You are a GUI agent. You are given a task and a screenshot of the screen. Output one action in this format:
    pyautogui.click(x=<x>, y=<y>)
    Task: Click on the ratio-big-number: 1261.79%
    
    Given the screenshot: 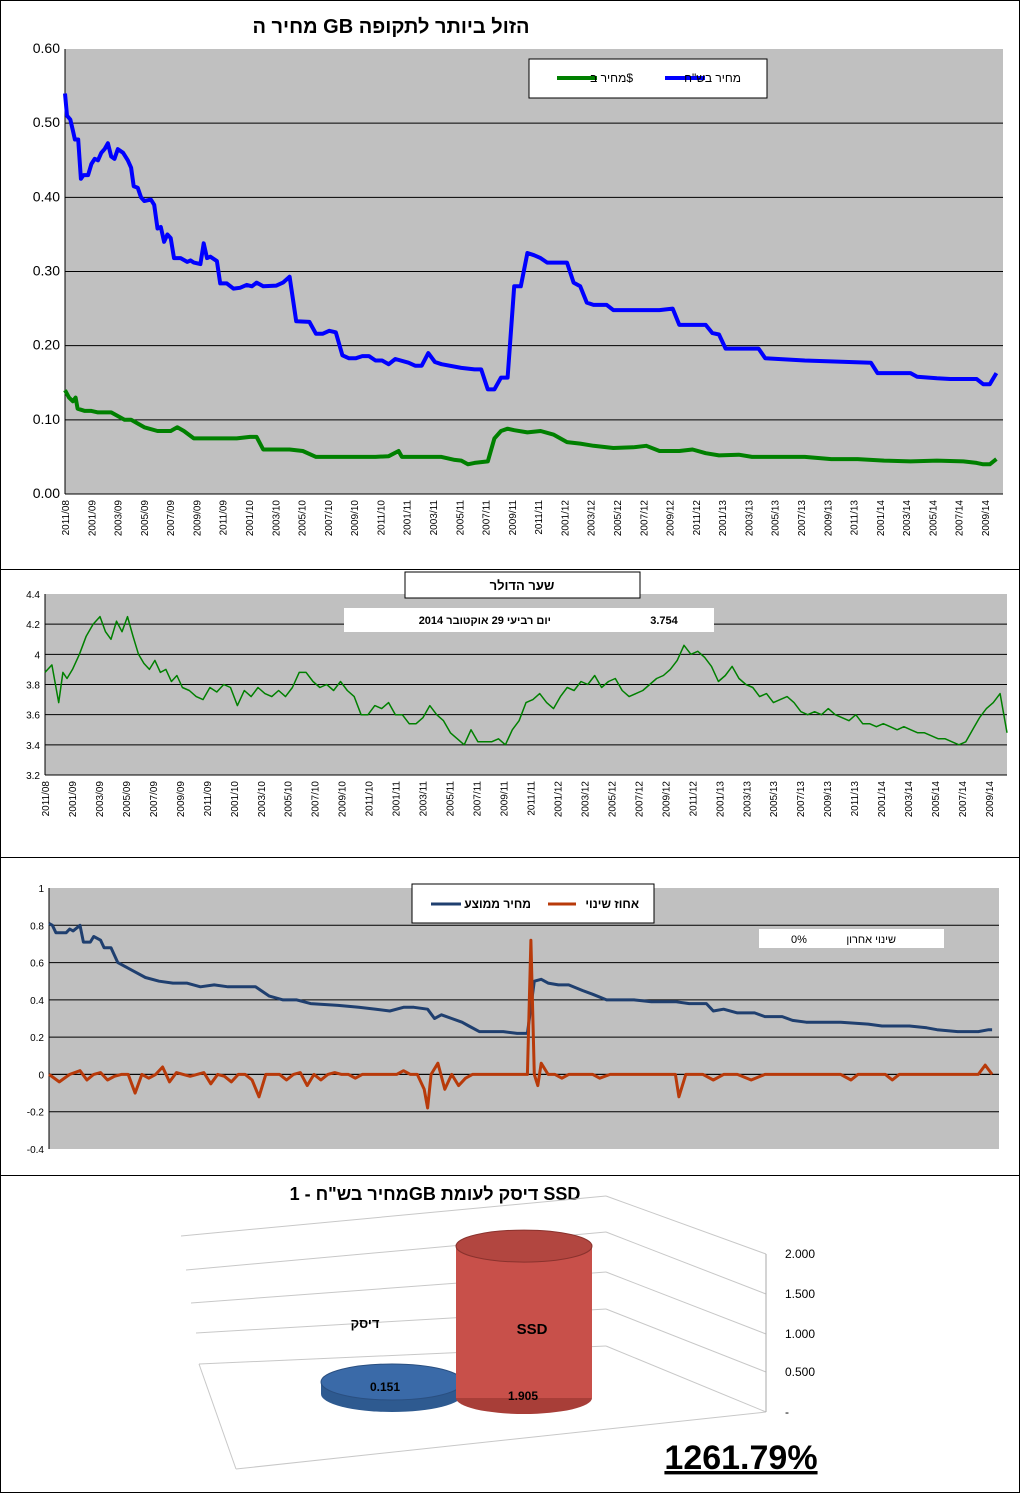 What is the action you would take?
    pyautogui.click(x=740, y=1458)
    